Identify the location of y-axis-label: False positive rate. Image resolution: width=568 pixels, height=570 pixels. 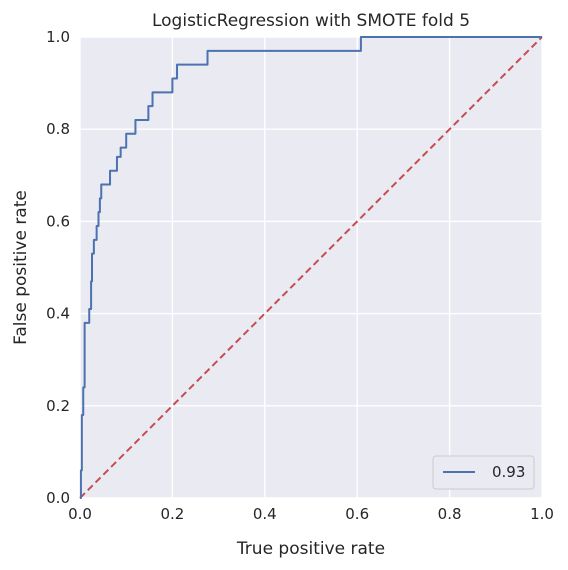
(21, 267).